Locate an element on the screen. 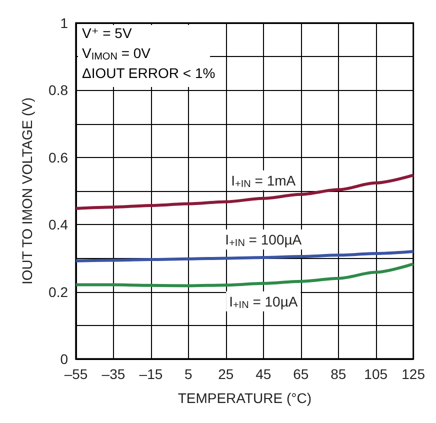  annotation: ΔIOUT ERROR < 1% is located at coordinates (149, 73).